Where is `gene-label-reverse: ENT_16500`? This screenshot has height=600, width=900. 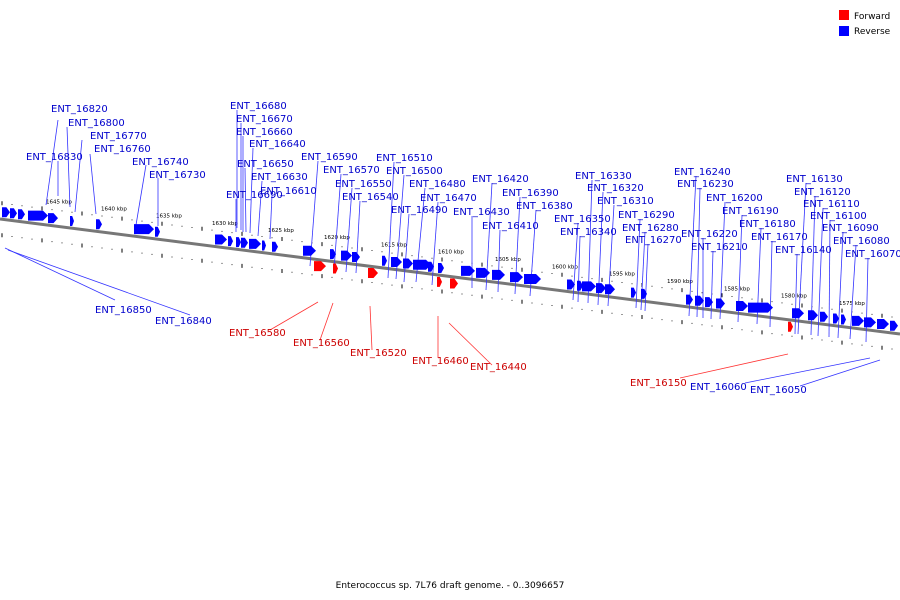
gene-label-reverse: ENT_16500 is located at coordinates (414, 171).